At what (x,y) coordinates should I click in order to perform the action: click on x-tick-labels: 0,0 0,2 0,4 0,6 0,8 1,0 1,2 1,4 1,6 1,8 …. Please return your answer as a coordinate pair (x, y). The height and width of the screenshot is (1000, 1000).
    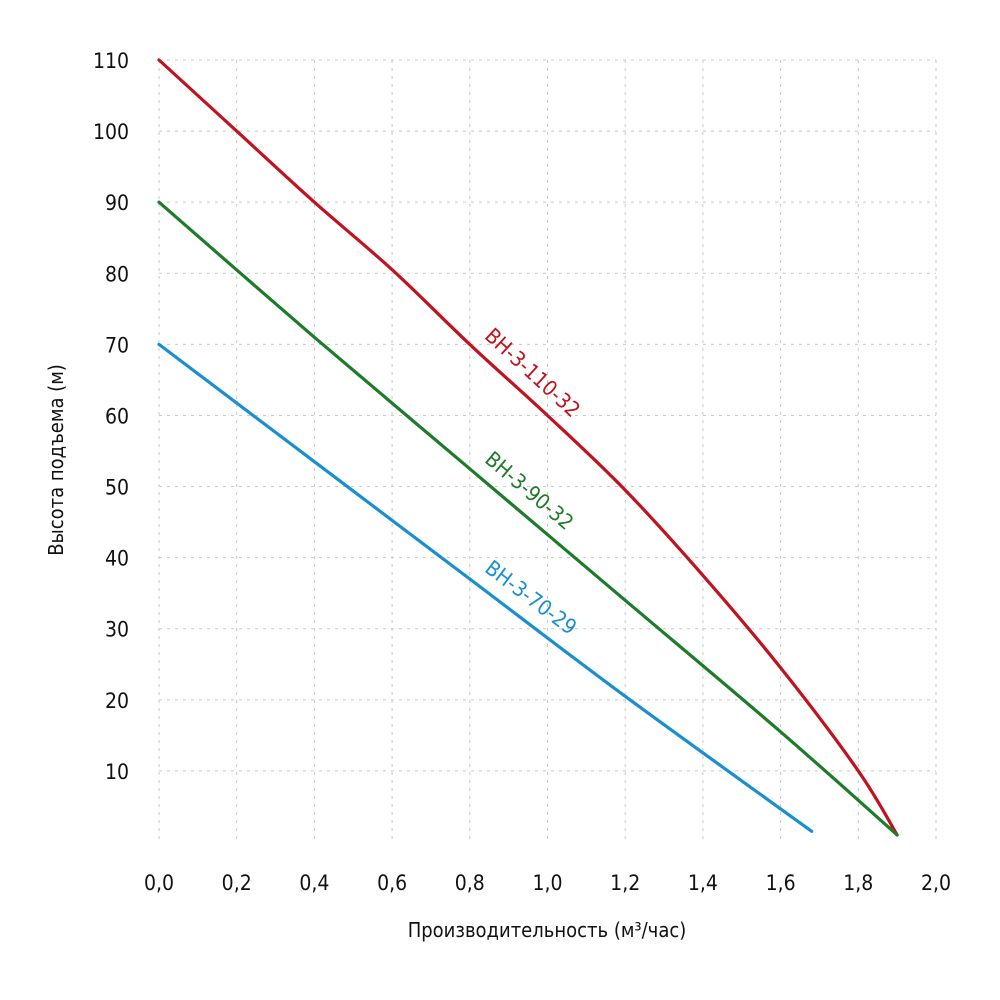
    Looking at the image, I should click on (547, 883).